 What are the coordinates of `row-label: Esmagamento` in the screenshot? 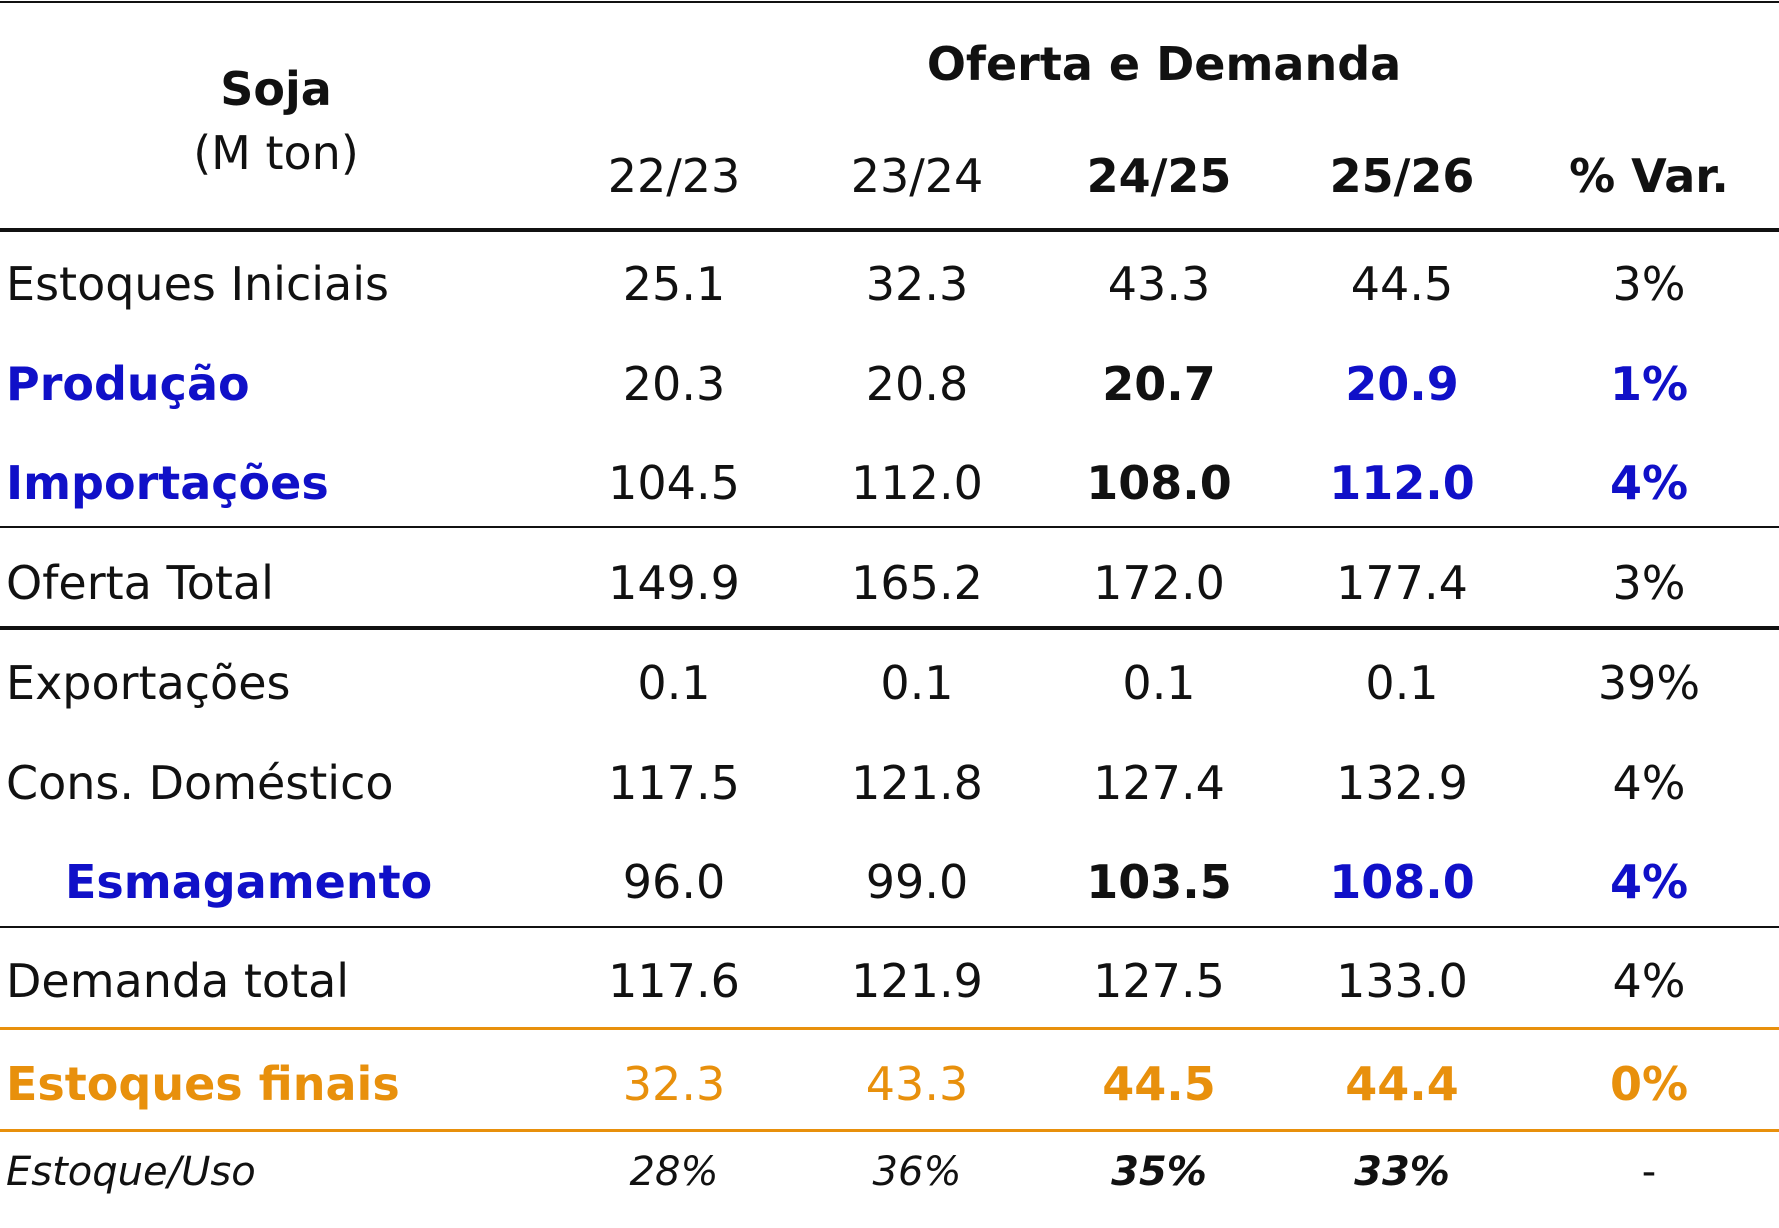 It's located at (249, 882).